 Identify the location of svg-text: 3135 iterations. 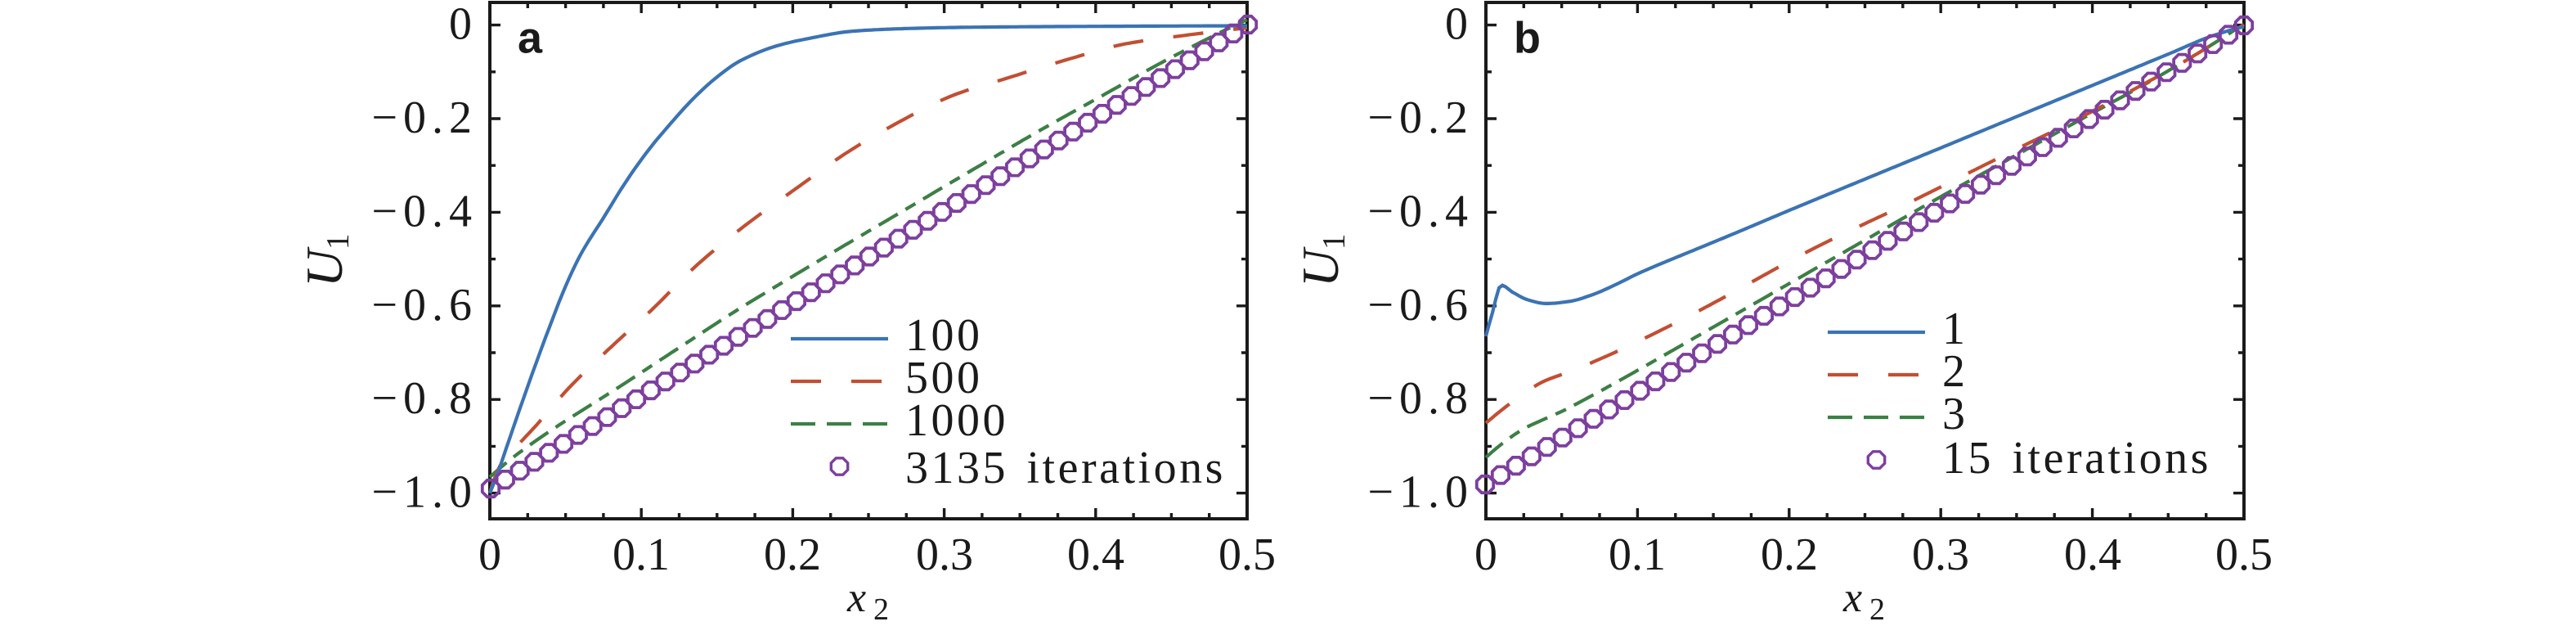
(1066, 468).